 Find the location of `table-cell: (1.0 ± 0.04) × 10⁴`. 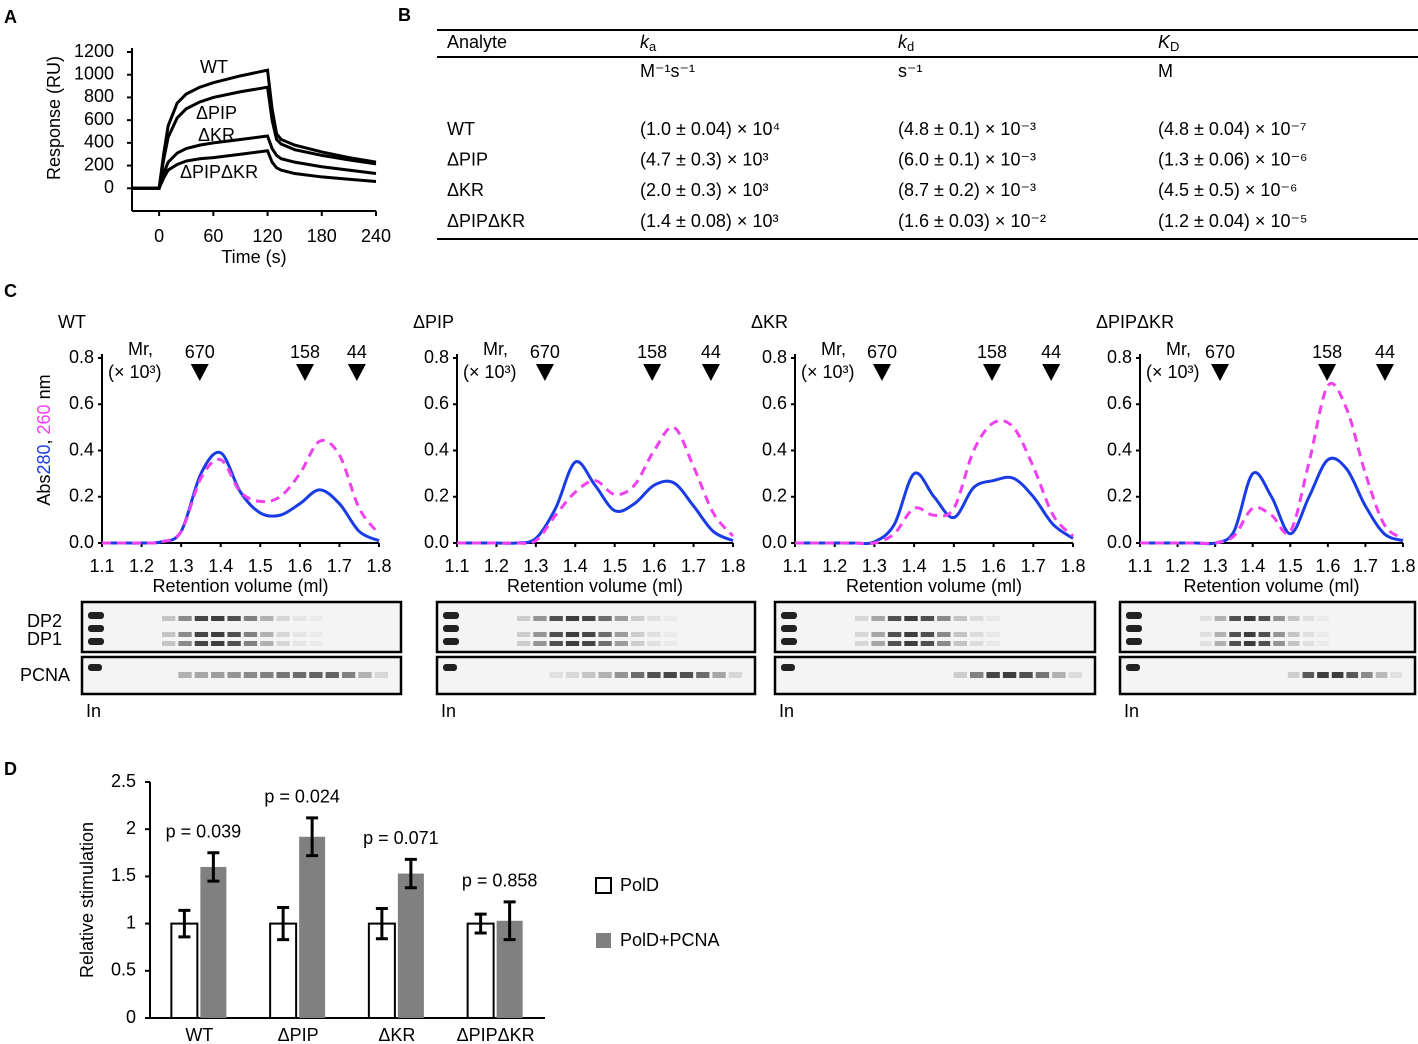

table-cell: (1.0 ± 0.04) × 10⁴ is located at coordinates (710, 129).